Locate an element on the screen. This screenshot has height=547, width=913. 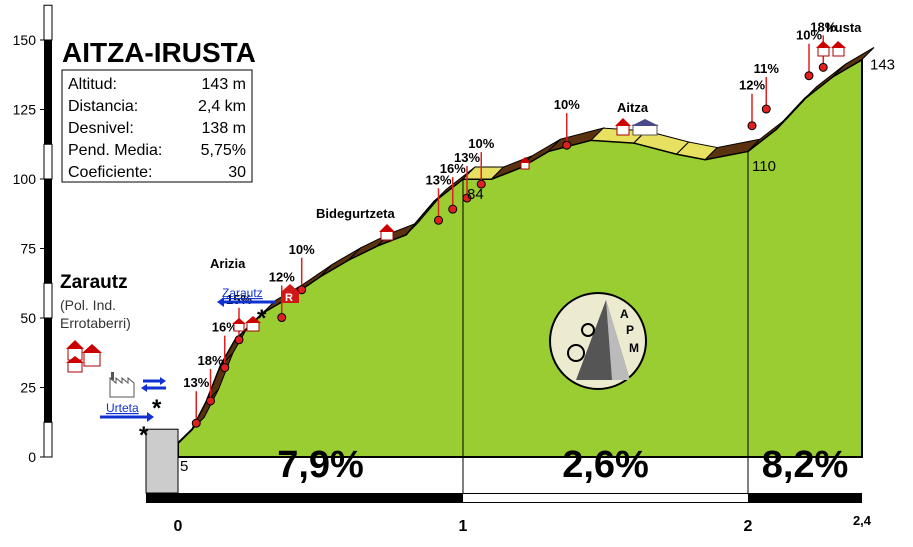
logo-letter: P is located at coordinates (630, 330).